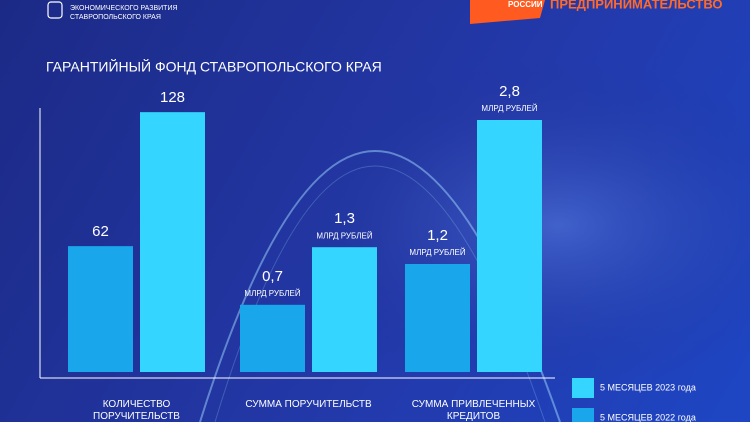 Image resolution: width=750 pixels, height=422 pixels. What do you see at coordinates (344, 218) in the screenshot?
I see `value-label: 1,3` at bounding box center [344, 218].